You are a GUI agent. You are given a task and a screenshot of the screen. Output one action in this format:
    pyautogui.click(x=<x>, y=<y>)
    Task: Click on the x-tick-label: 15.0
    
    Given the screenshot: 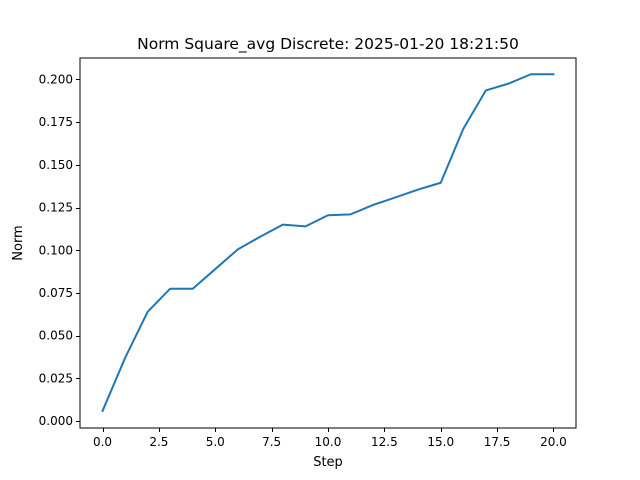 What is the action you would take?
    pyautogui.click(x=440, y=442)
    